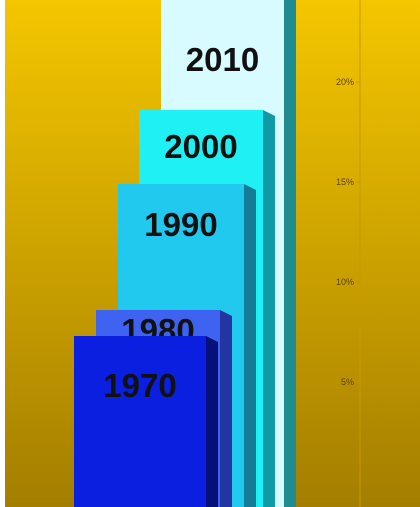  Describe the element at coordinates (345, 282) in the screenshot. I see `y-tick-label: 10%` at that location.